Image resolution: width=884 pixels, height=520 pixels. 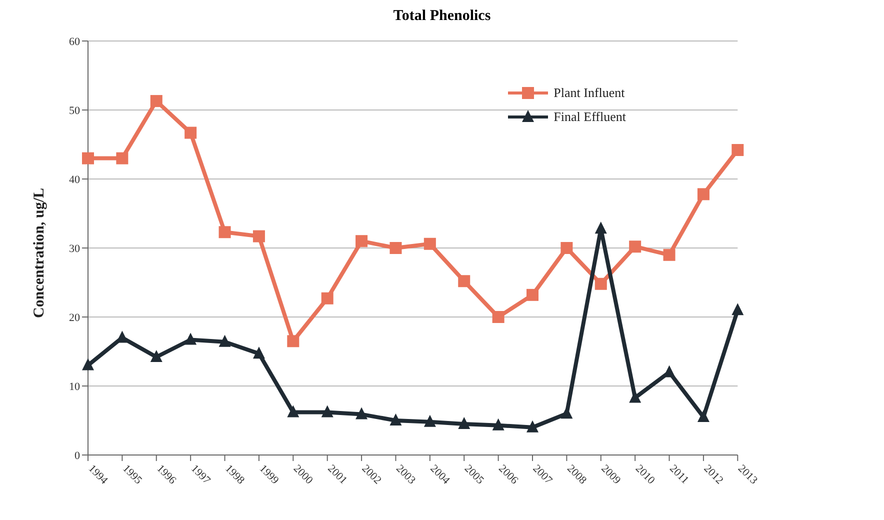 What do you see at coordinates (77, 456) in the screenshot?
I see `y-tick-label: 0` at bounding box center [77, 456].